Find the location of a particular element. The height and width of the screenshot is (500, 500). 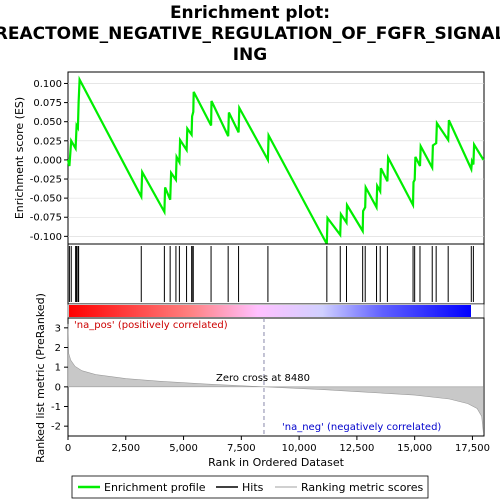

x-tick-label: 7,500 is located at coordinates (241, 448).